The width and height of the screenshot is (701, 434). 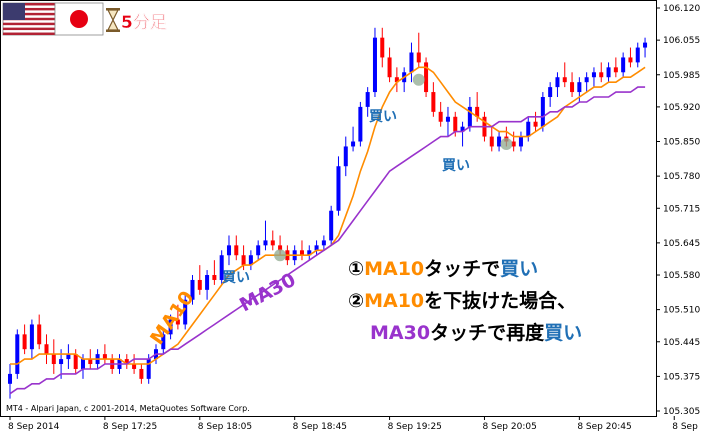 I want to click on buy-label-1: 買い, so click(x=236, y=278).